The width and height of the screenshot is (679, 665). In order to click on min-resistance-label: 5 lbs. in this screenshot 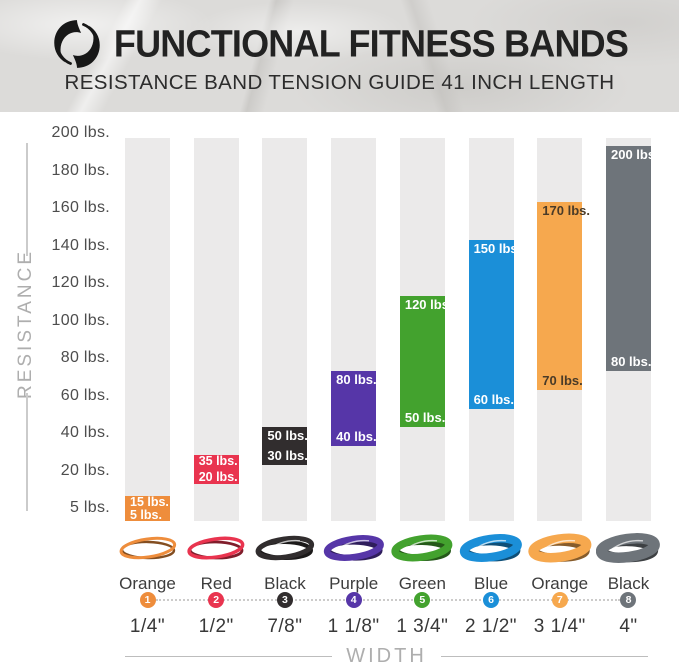, I will do `click(146, 514)`.